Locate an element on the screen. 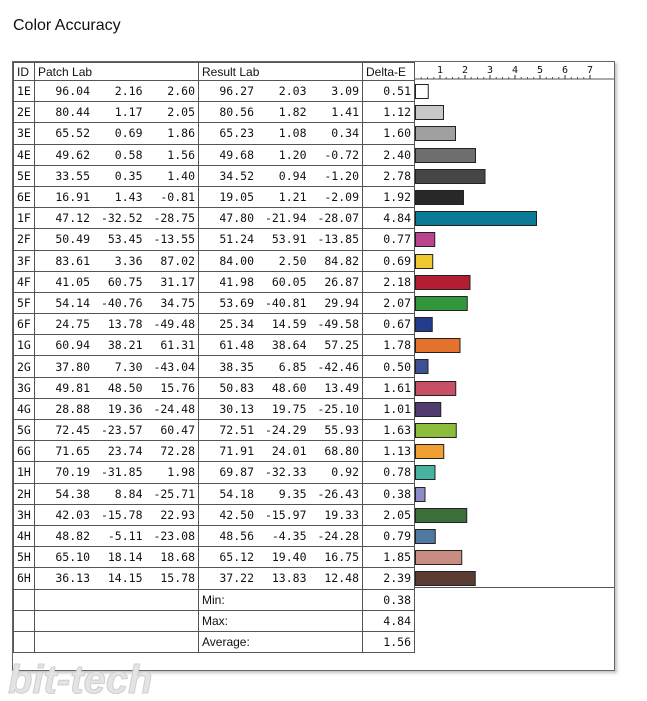  result-lab-value: 69.87 is located at coordinates (236, 472).